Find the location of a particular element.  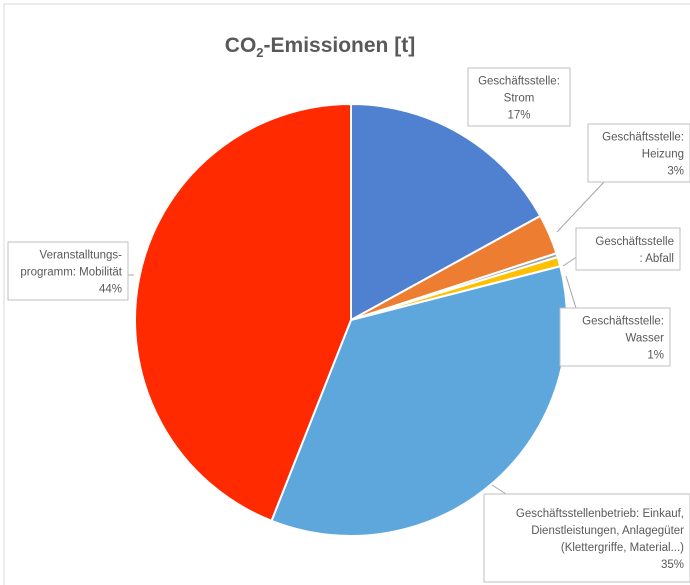

data-label-2: Geschäftsstelle : Abfall is located at coordinates (628, 249).